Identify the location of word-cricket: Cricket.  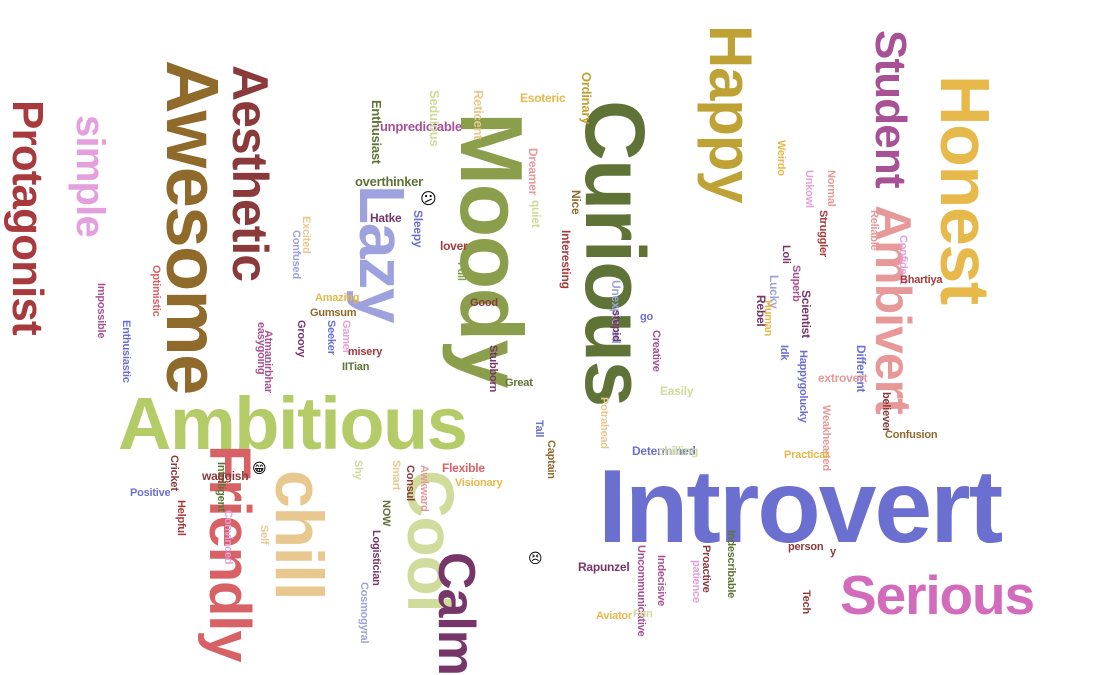
(174, 473).